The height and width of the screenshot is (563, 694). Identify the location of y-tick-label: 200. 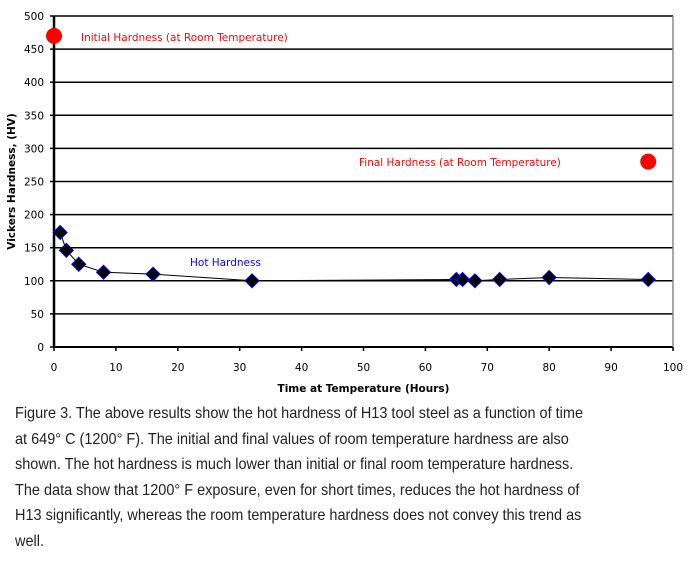
(34, 216).